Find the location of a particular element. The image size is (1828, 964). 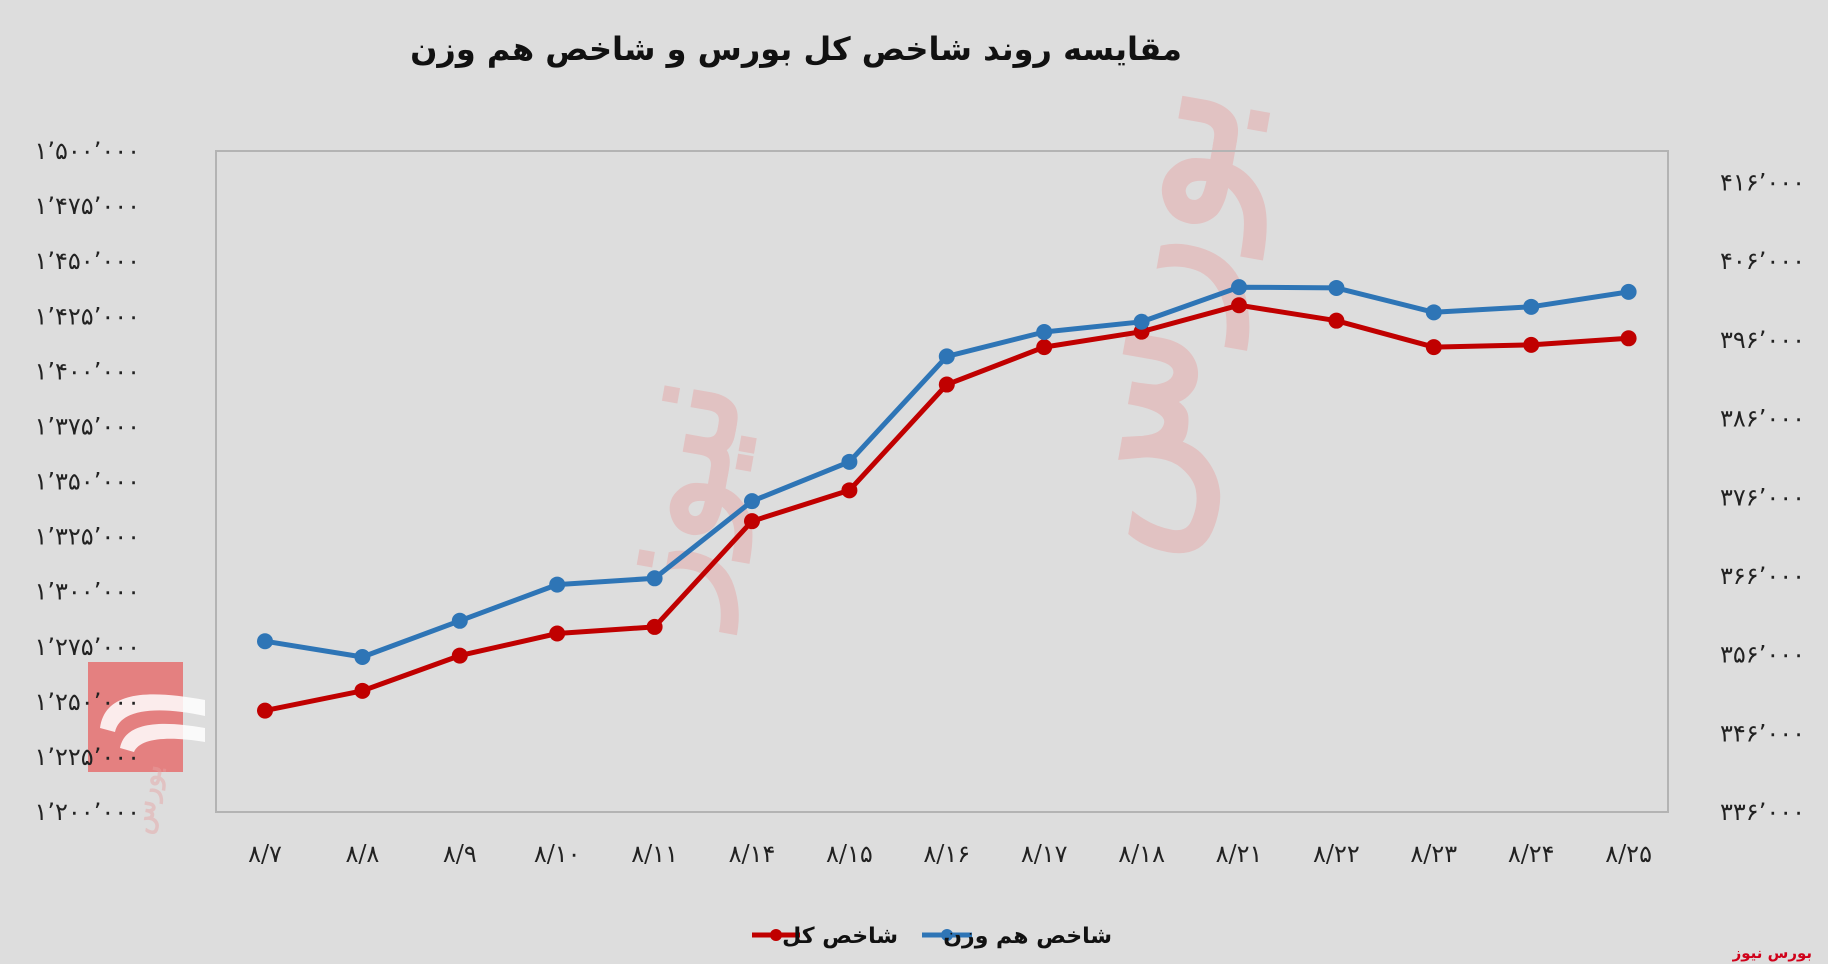

y-right-tick-label: ۳۸۶٬۰۰۰ is located at coordinates (1762, 419).